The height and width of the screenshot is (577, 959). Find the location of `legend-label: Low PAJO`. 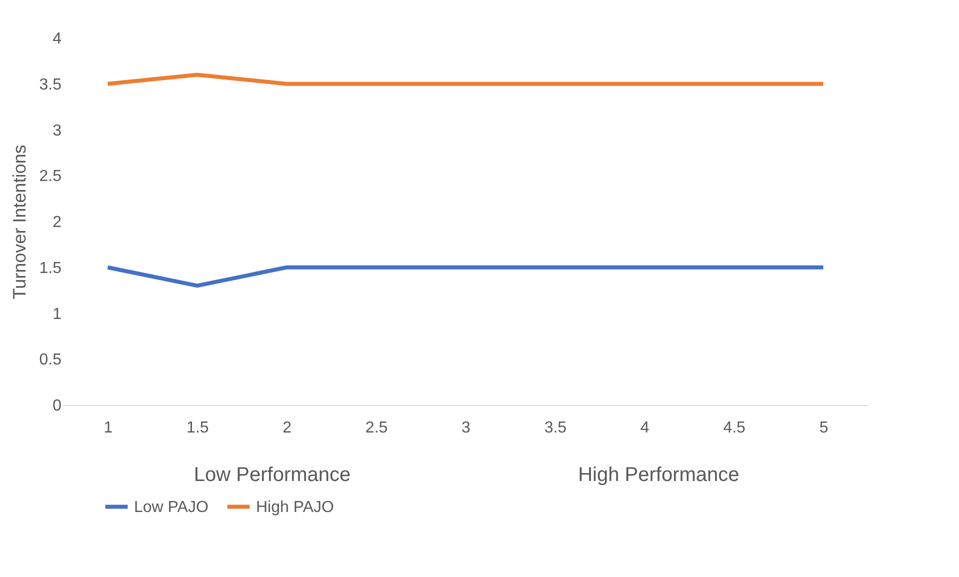

legend-label: Low PAJO is located at coordinates (171, 507).